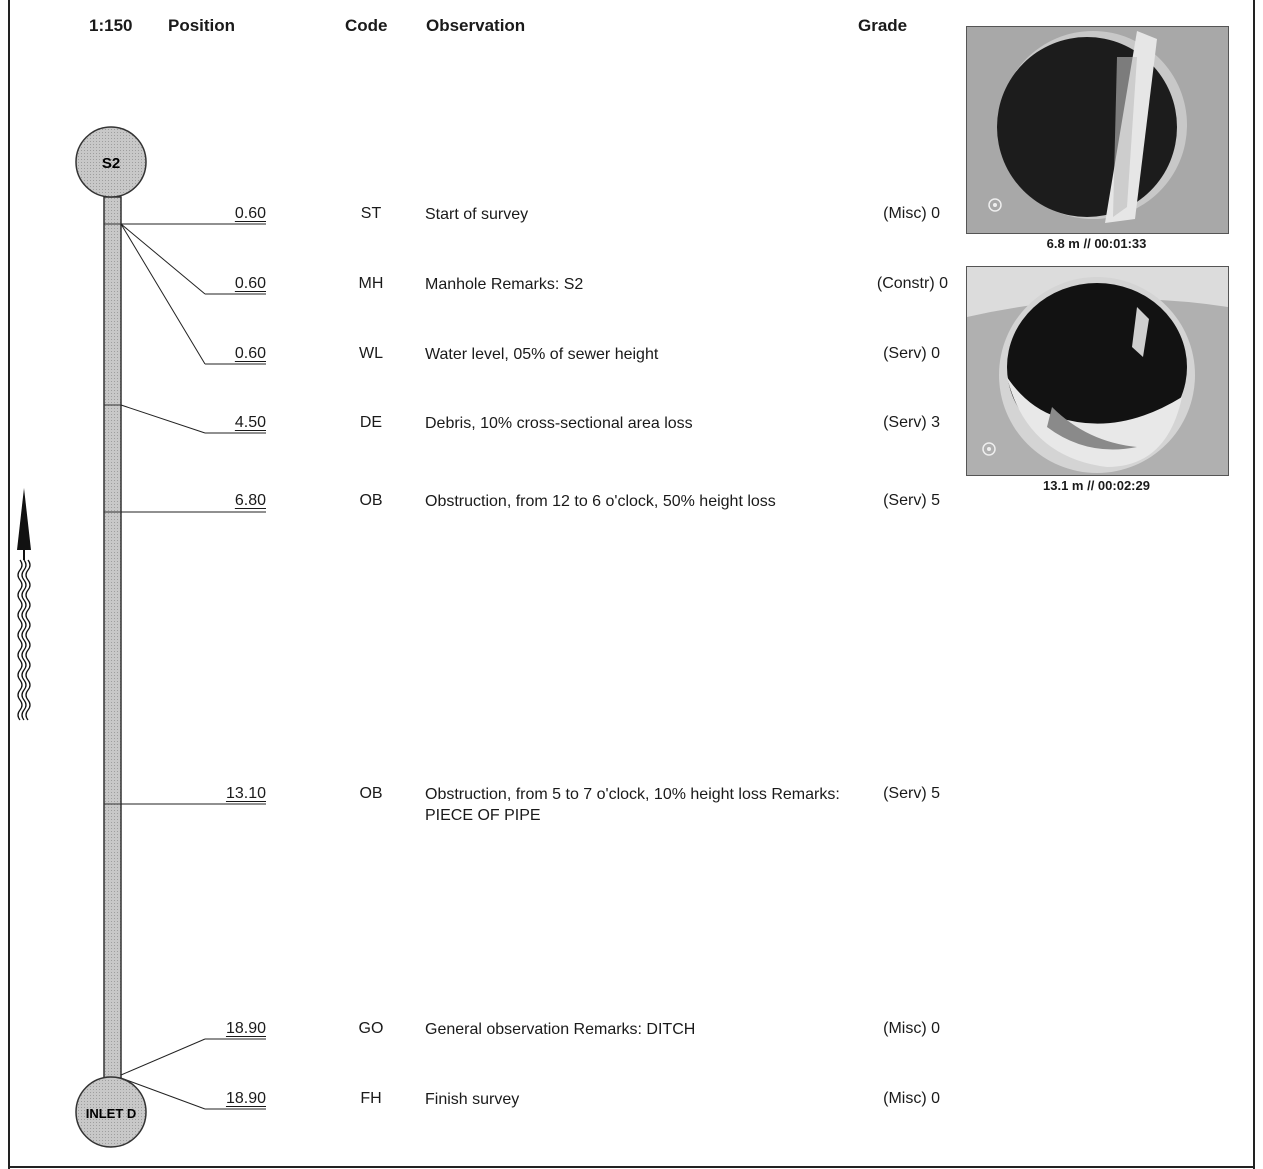 The image size is (1263, 1169). Describe the element at coordinates (911, 353) in the screenshot. I see `grade-value: (Serv) 0` at that location.